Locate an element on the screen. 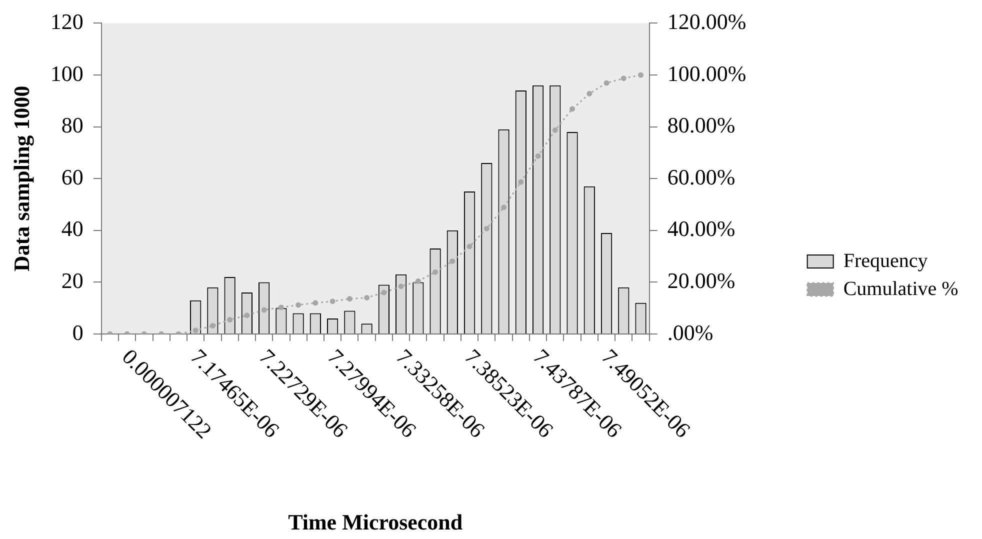 This screenshot has width=982, height=539. y2-tick-label: 40.00% is located at coordinates (701, 229).